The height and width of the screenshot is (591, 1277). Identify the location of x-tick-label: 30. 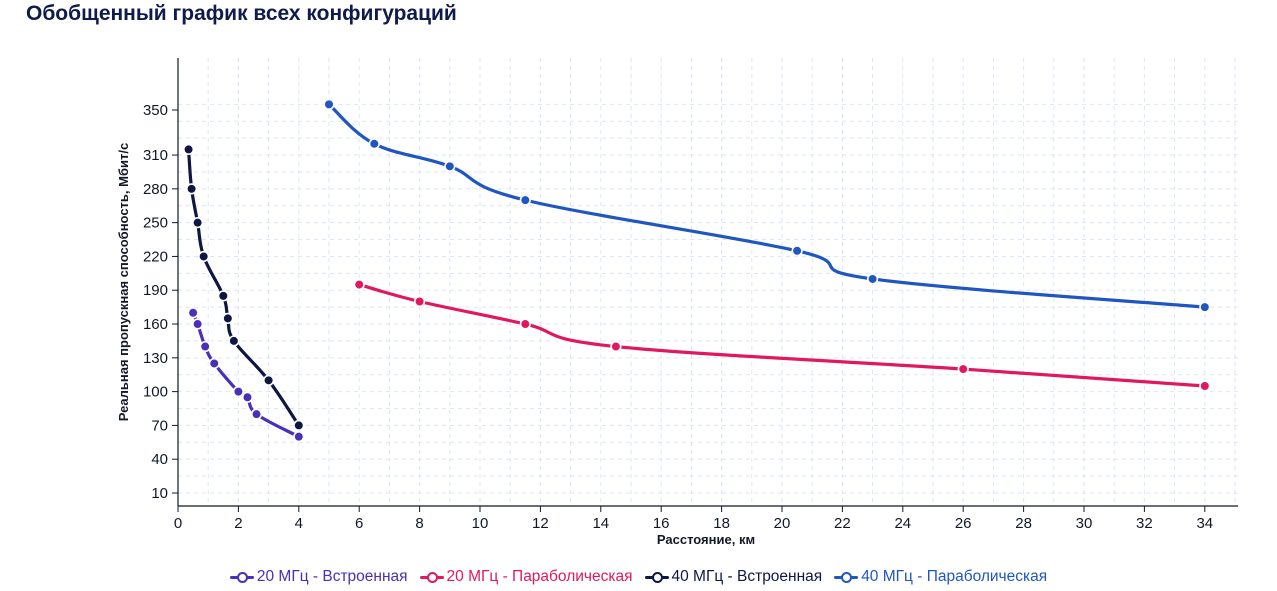
(1084, 523).